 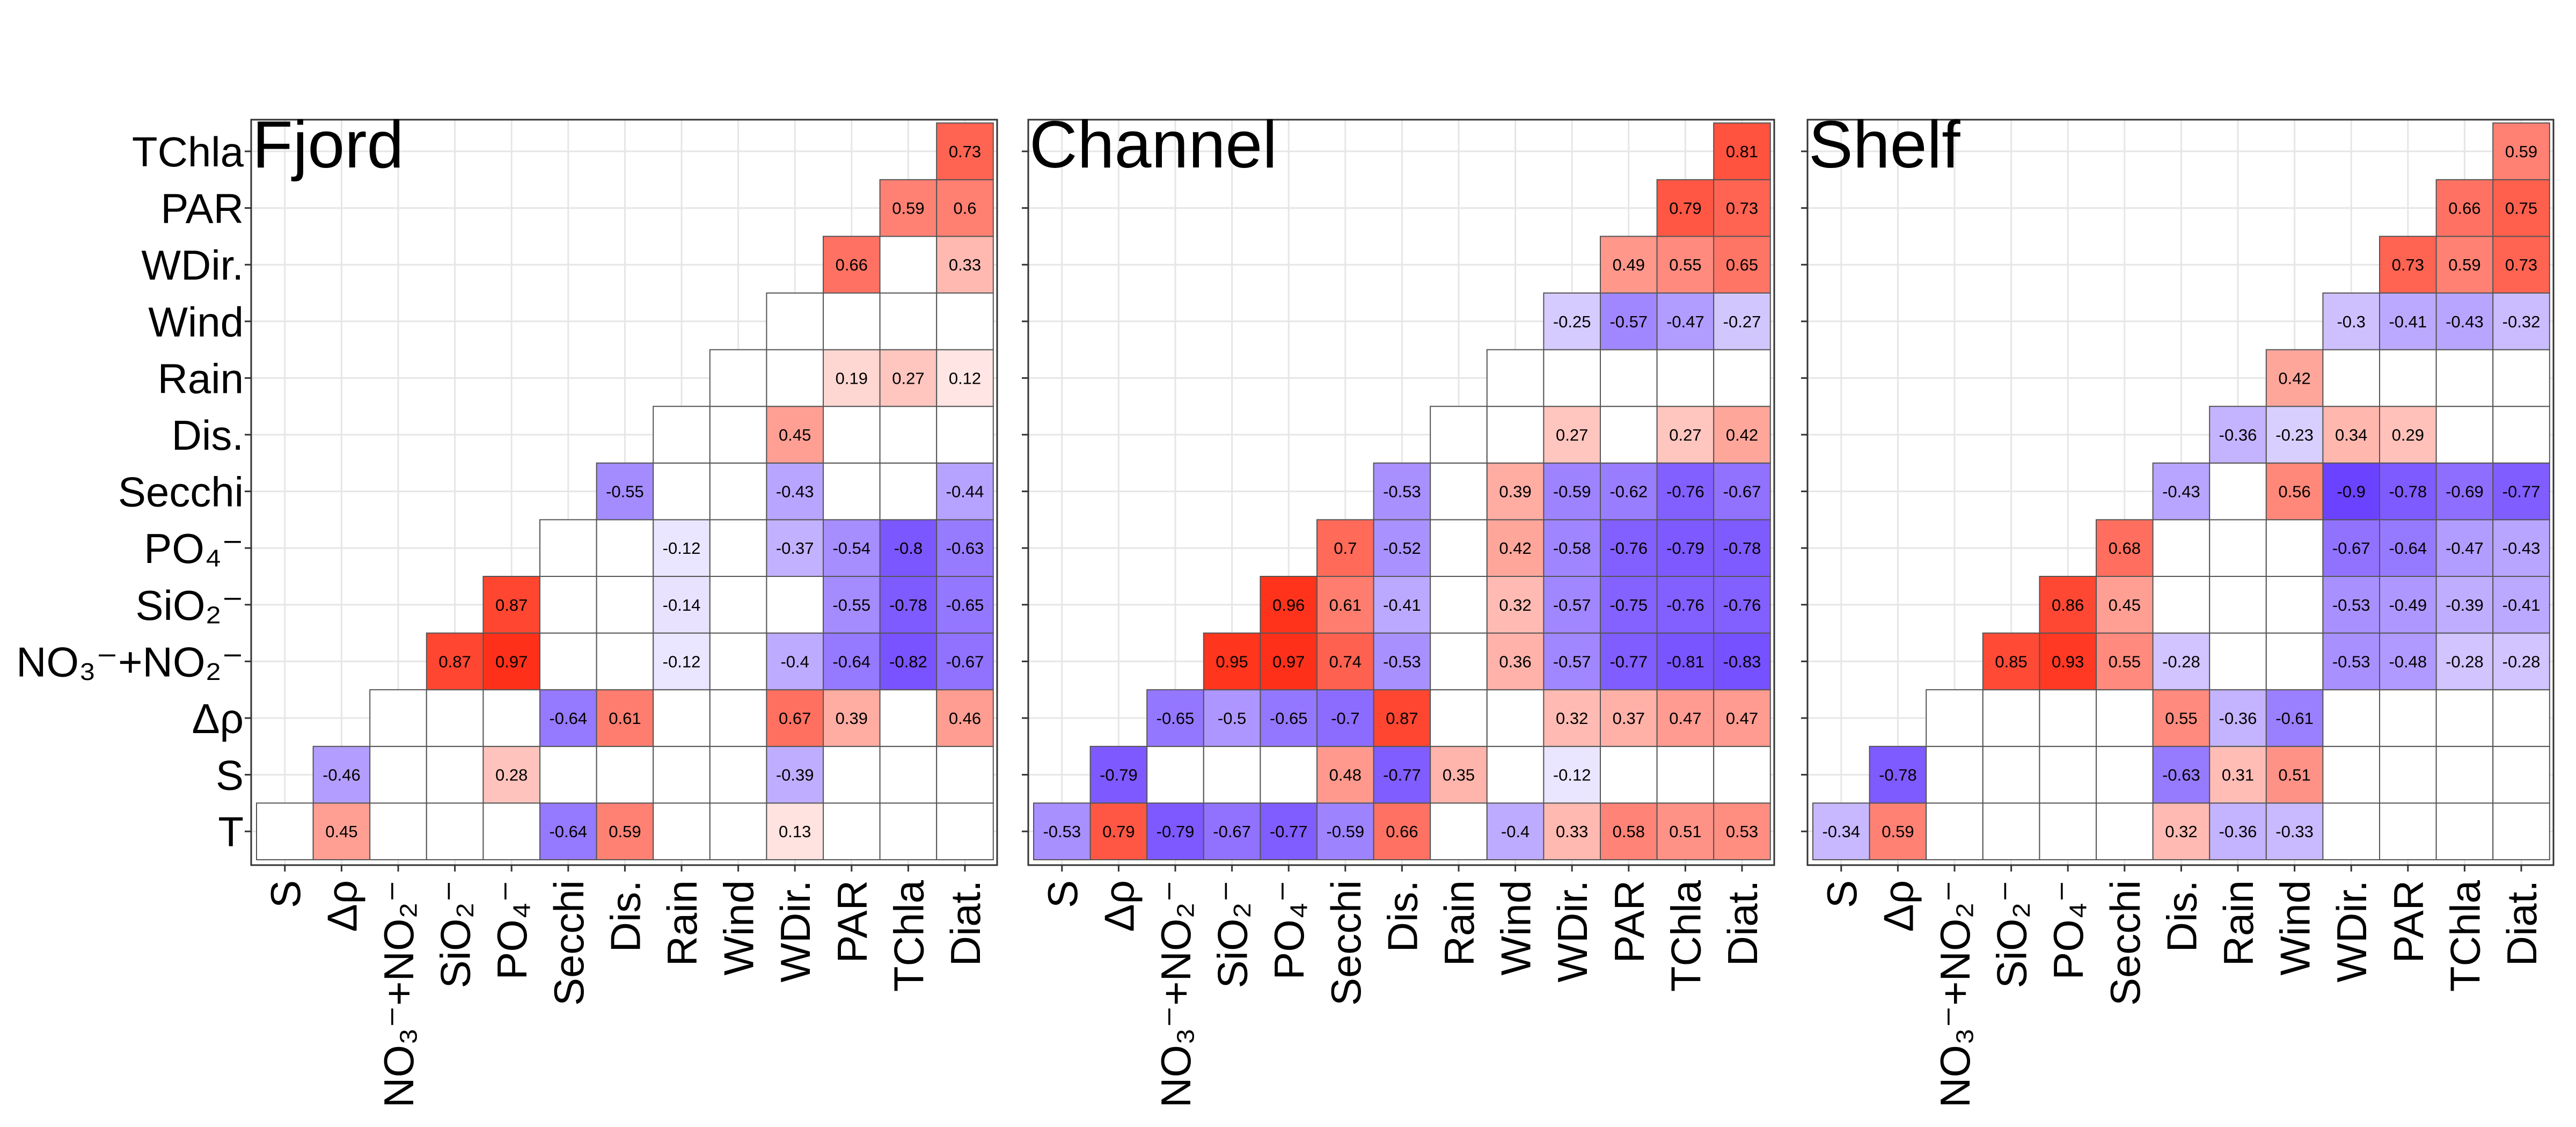 What do you see at coordinates (908, 548) in the screenshot?
I see `cell-value-label: -0.8` at bounding box center [908, 548].